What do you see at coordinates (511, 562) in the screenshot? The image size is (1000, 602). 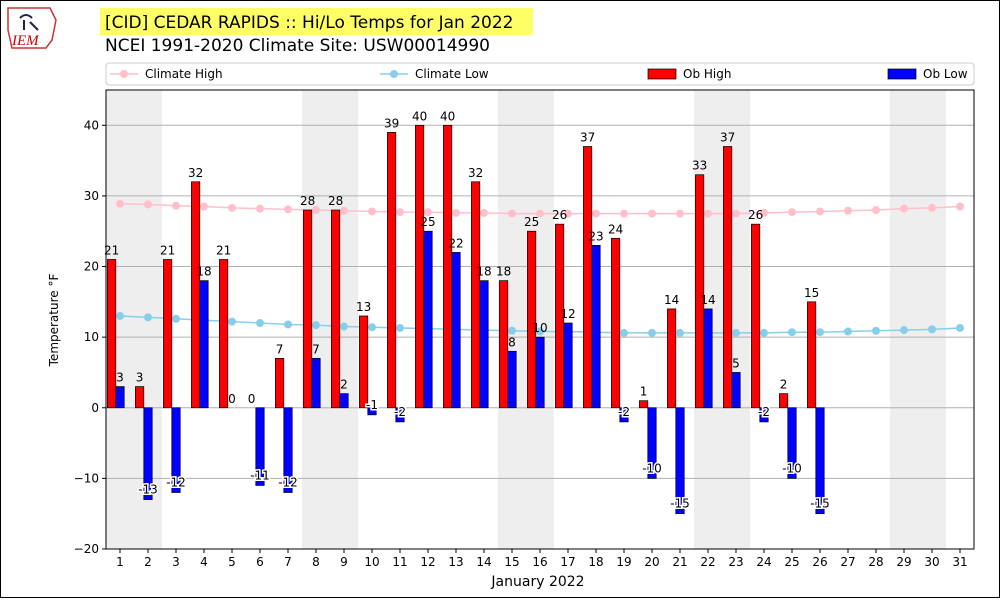 I see `x-tick-label: 15` at bounding box center [511, 562].